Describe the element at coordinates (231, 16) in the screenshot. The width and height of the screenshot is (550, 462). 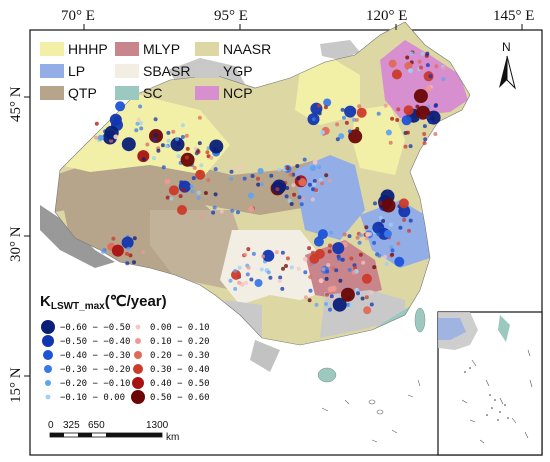
I see `lon-label-95: 95° E` at that location.